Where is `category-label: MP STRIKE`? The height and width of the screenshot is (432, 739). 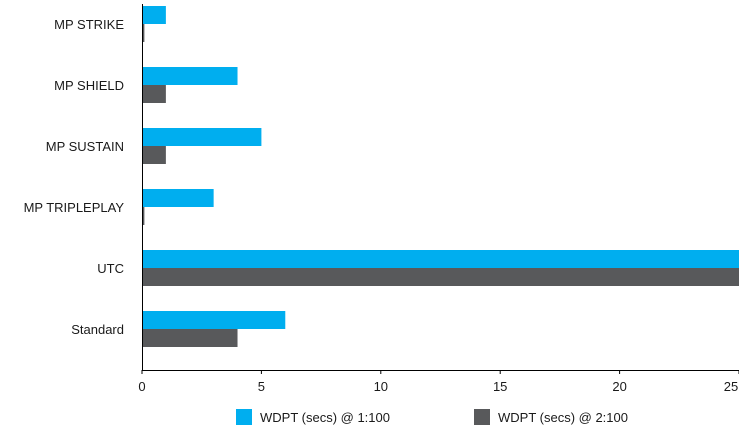
category-label: MP STRIKE is located at coordinates (89, 24).